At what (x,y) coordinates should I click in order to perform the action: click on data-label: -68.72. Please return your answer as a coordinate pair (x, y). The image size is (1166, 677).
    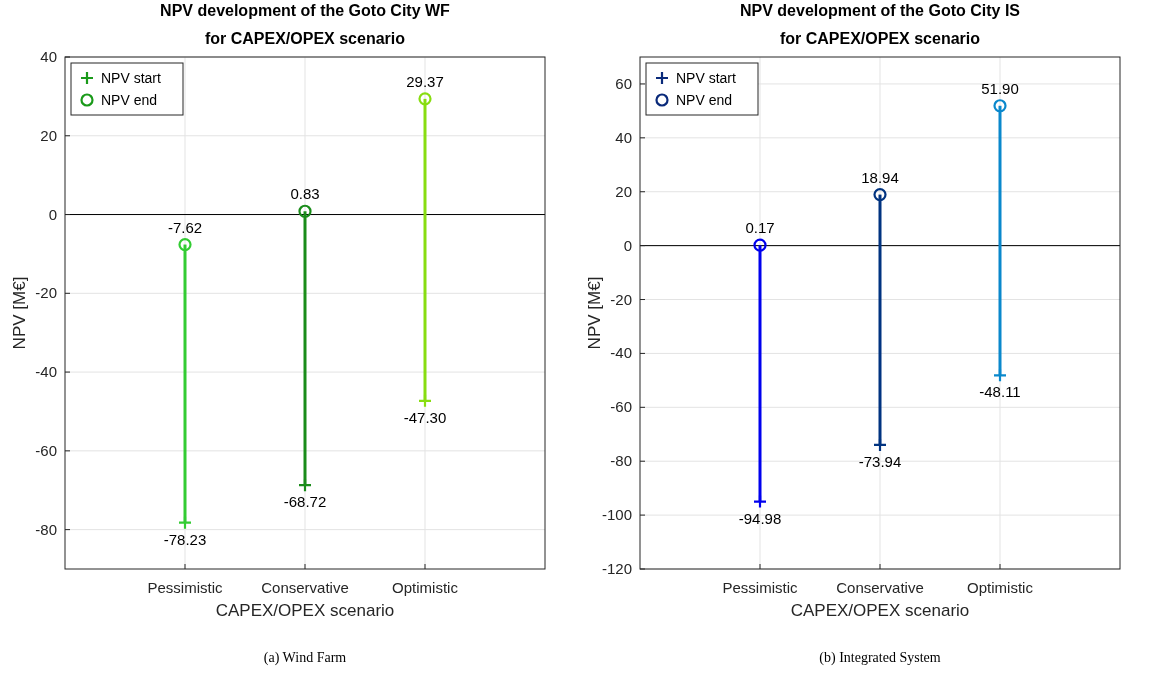
    Looking at the image, I should click on (305, 502).